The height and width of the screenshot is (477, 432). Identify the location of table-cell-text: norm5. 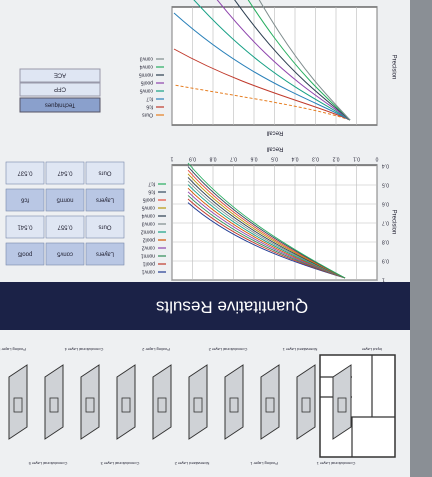
(65, 199).